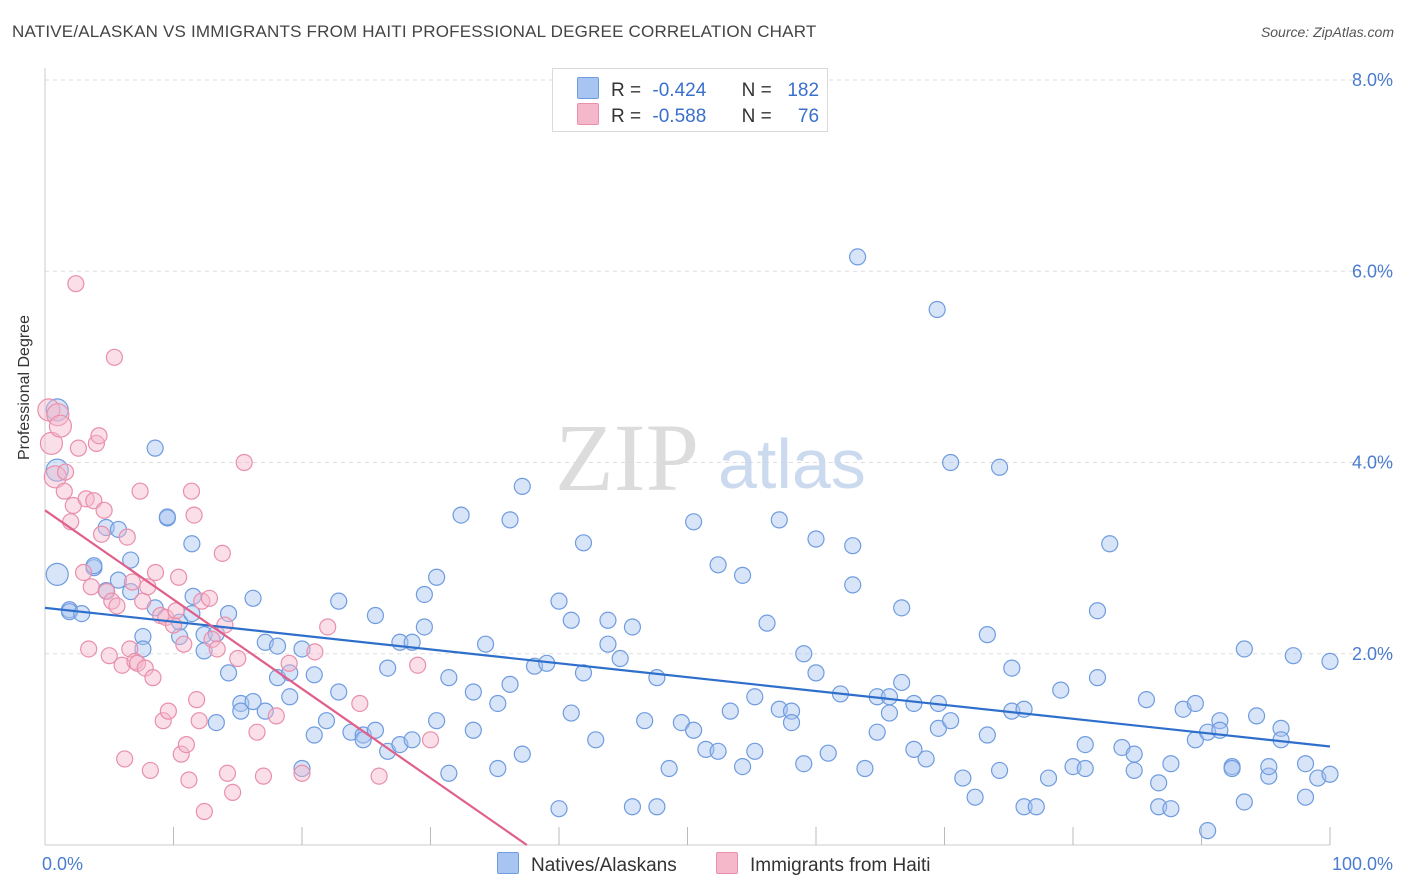  I want to click on bottom-legend-natives: Natives/Alaskans, so click(587, 864).